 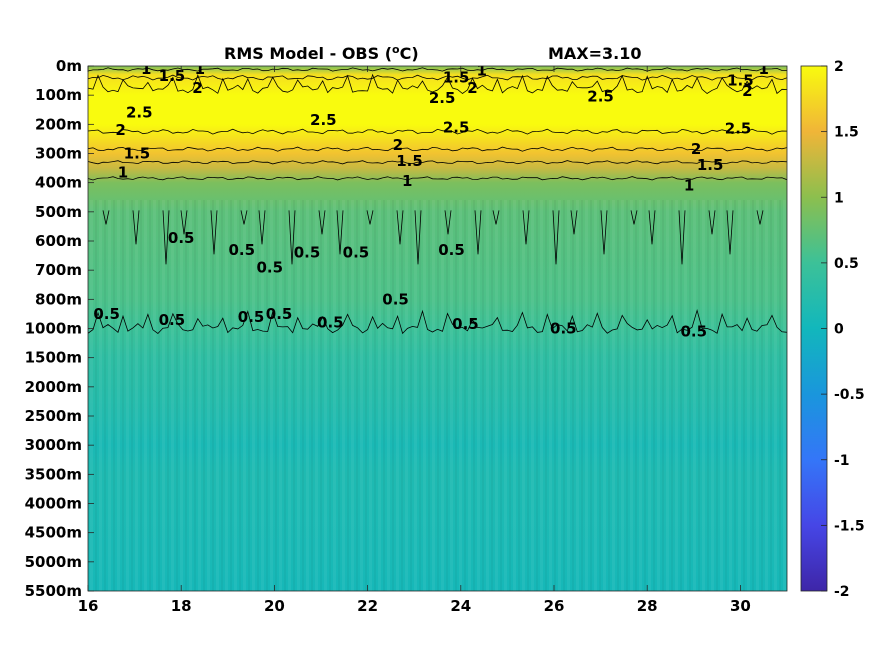 I want to click on colorbar-tick-label: 1, so click(x=839, y=198).